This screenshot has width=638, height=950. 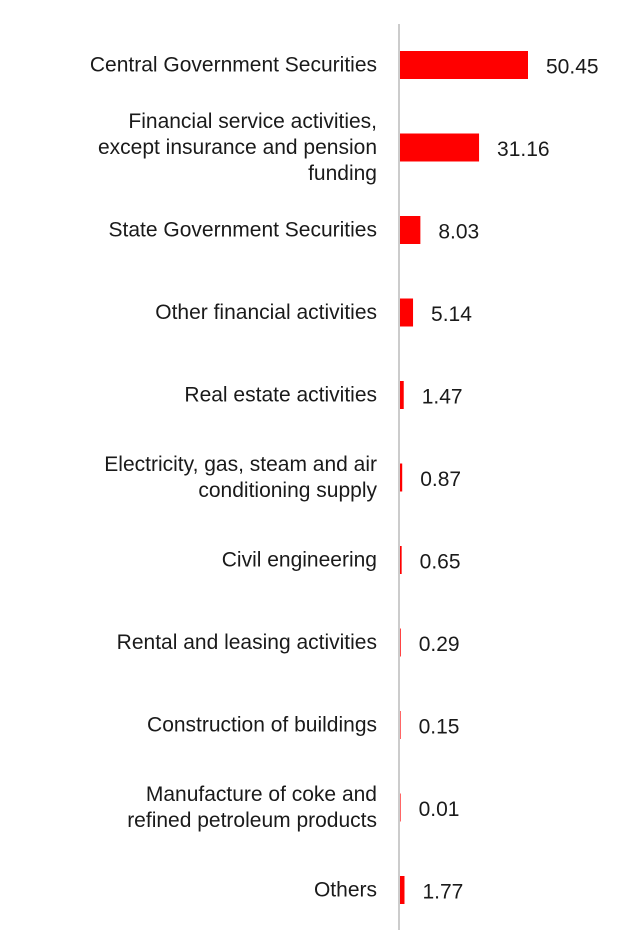 I want to click on category-label: Central Government Securities, so click(x=233, y=65).